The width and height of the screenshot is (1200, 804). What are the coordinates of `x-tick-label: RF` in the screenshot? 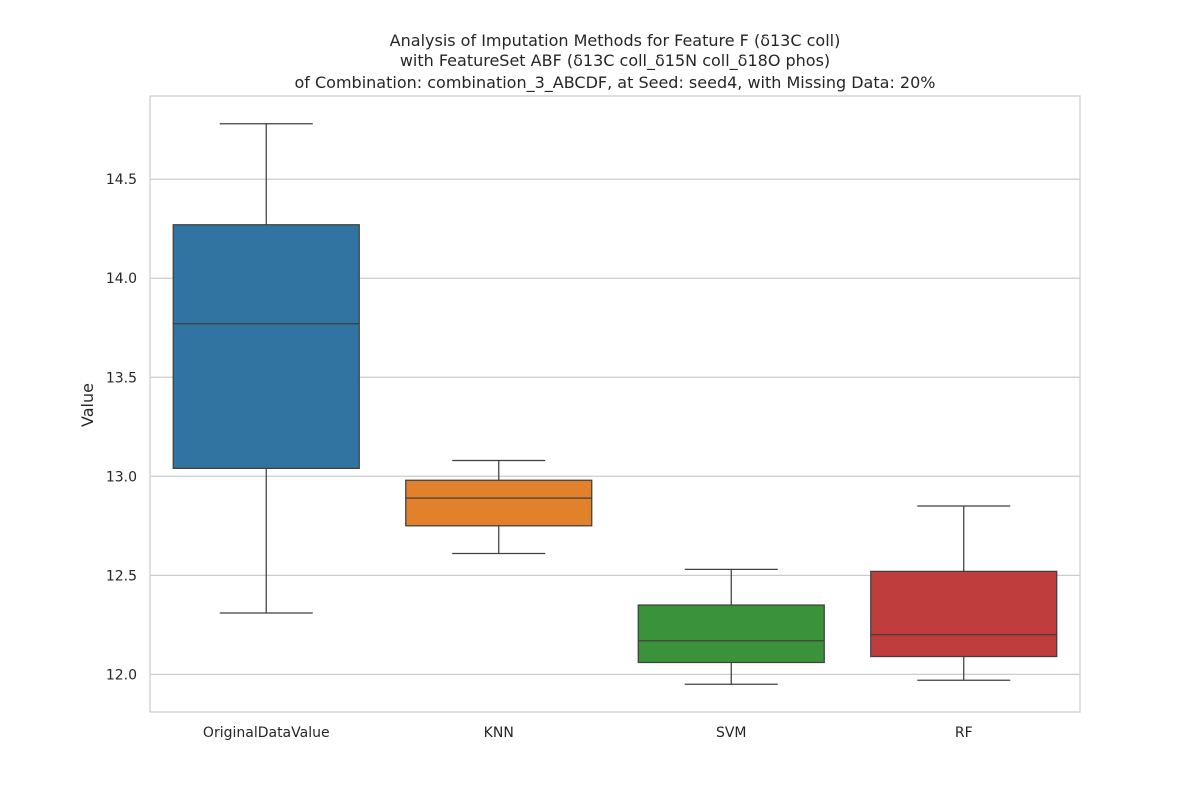 It's located at (964, 733).